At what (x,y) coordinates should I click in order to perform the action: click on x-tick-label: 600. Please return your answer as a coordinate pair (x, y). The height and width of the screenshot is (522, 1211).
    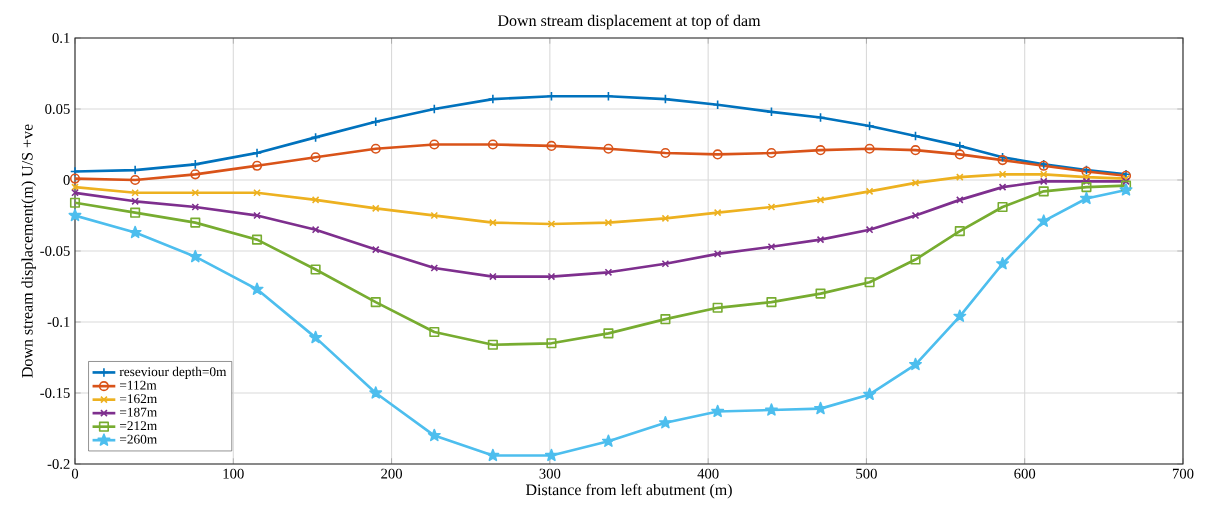
    Looking at the image, I should click on (1025, 473).